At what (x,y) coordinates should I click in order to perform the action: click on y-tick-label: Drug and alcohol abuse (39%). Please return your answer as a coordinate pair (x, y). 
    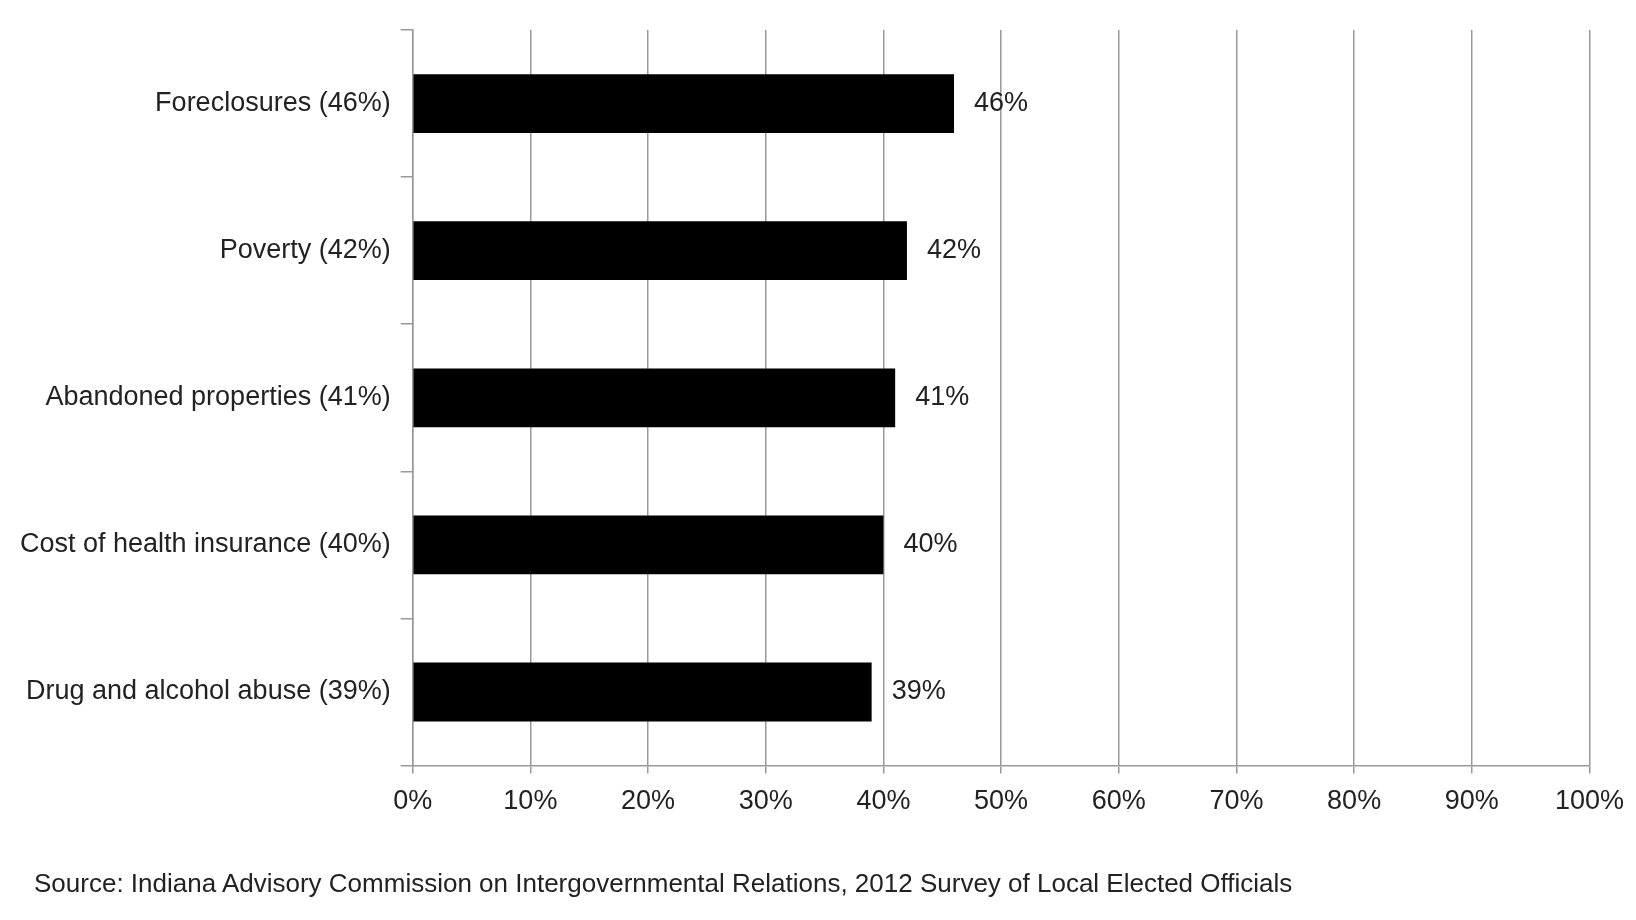
    Looking at the image, I should click on (208, 690).